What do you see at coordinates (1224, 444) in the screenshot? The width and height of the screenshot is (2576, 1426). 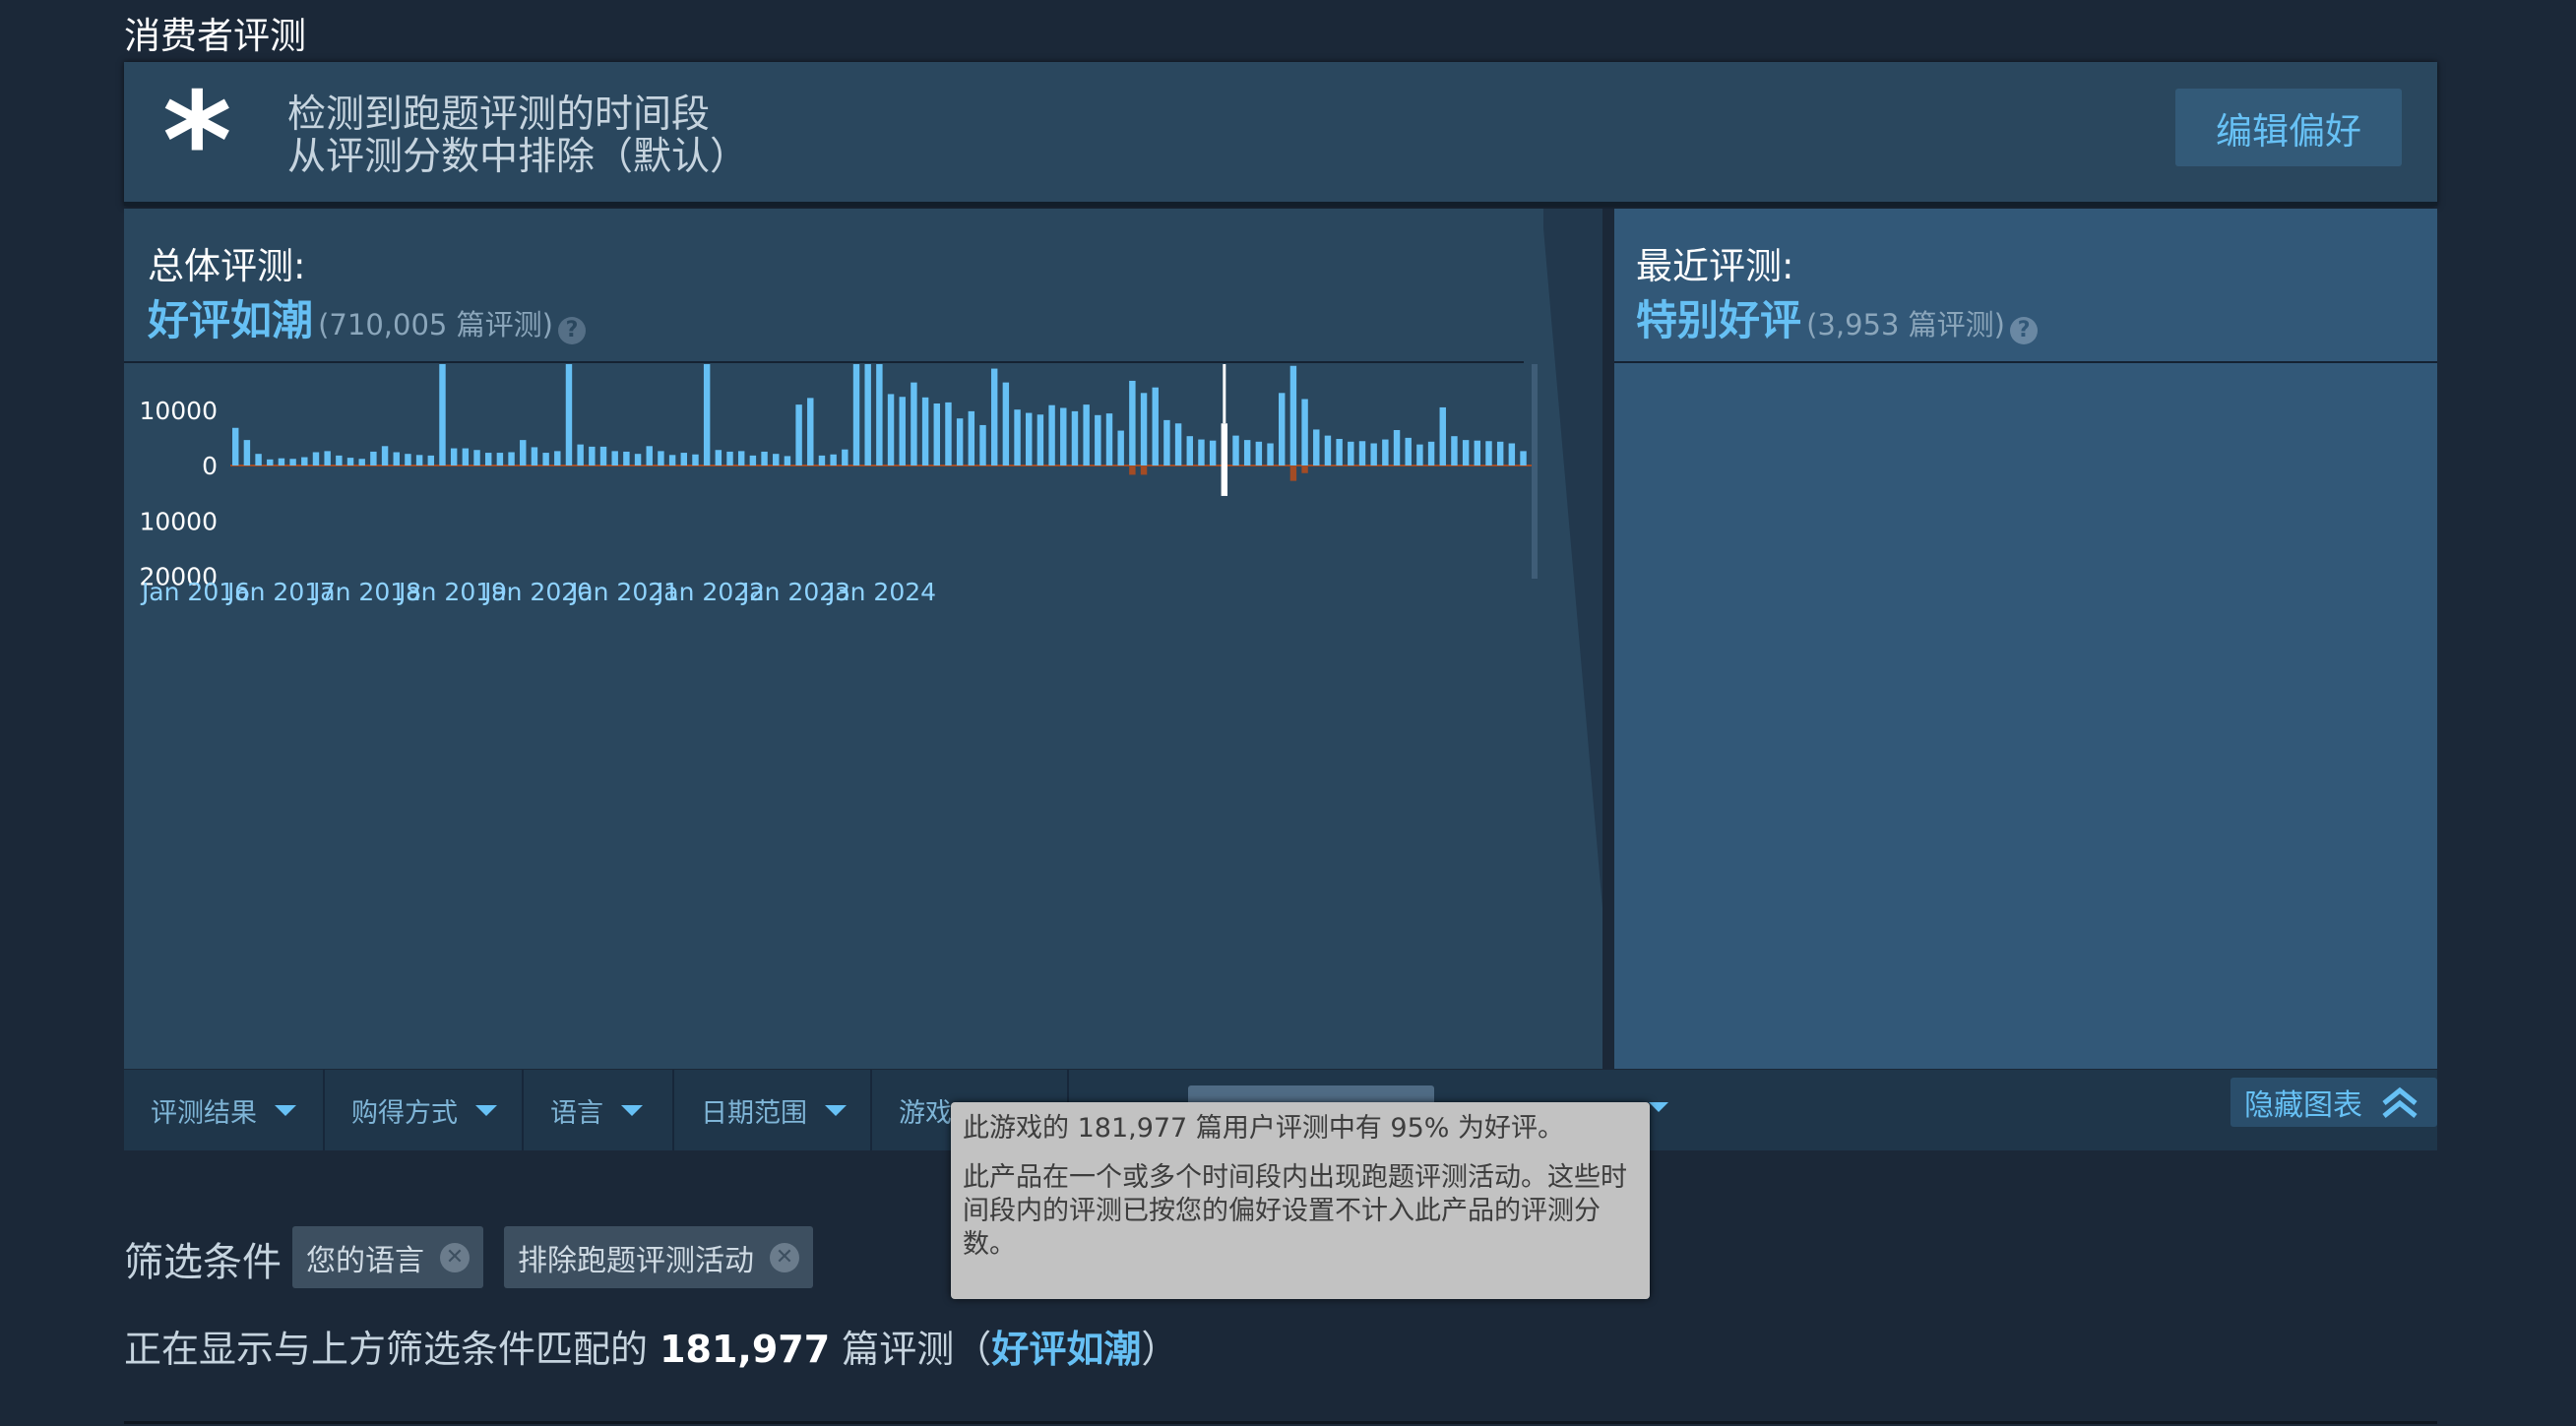 I see `highlighted-bar` at bounding box center [1224, 444].